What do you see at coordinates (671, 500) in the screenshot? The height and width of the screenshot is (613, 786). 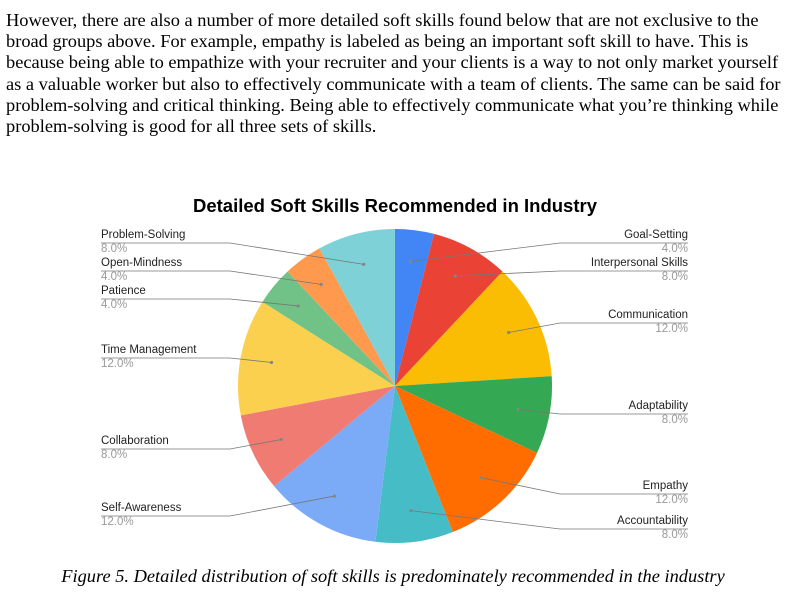 I see `slice-pct-empathy: 12.0%` at bounding box center [671, 500].